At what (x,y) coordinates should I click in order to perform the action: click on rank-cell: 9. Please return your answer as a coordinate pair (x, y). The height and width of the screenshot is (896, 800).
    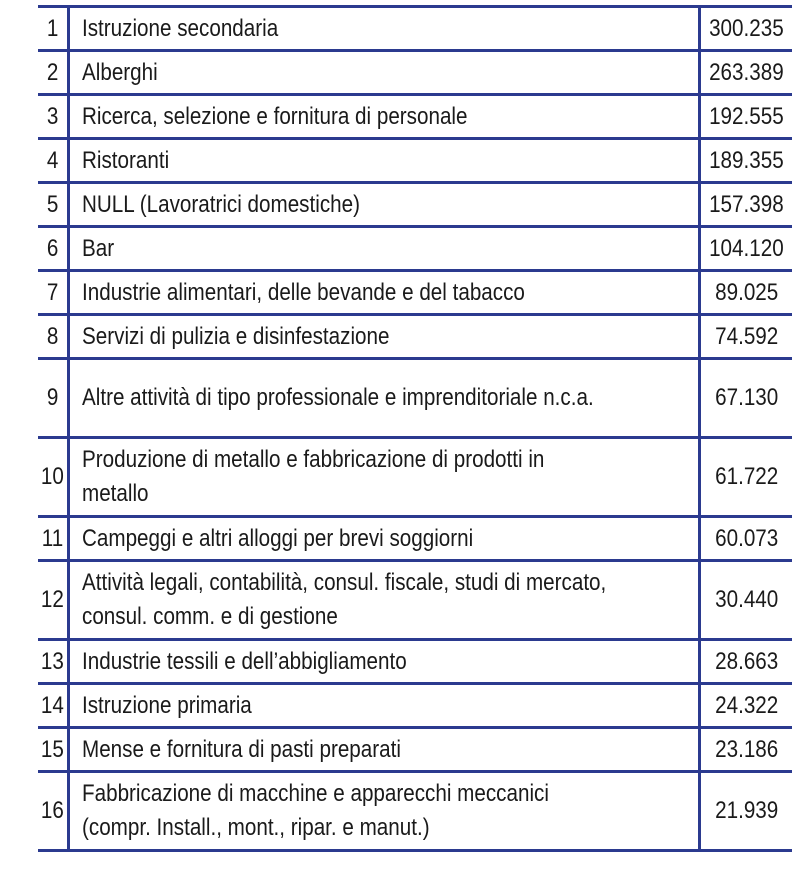
    Looking at the image, I should click on (54, 398).